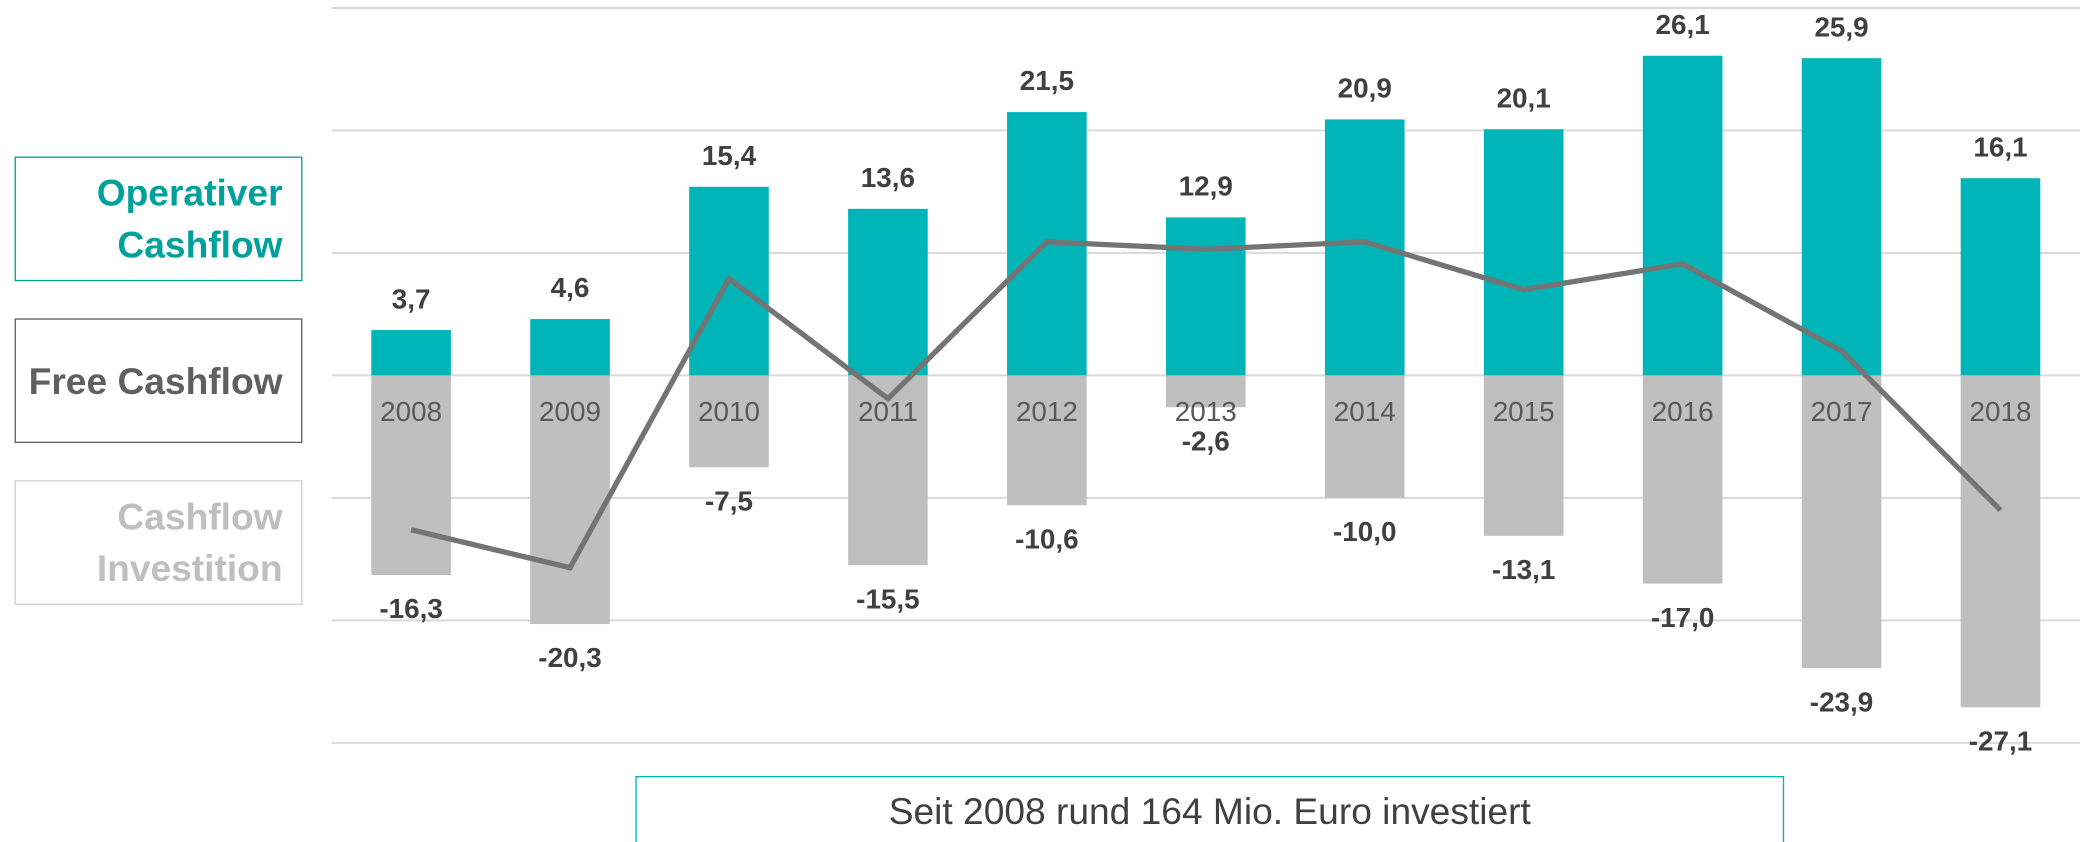 The image size is (2080, 842). I want to click on value-label: -17,0, so click(1682, 617).